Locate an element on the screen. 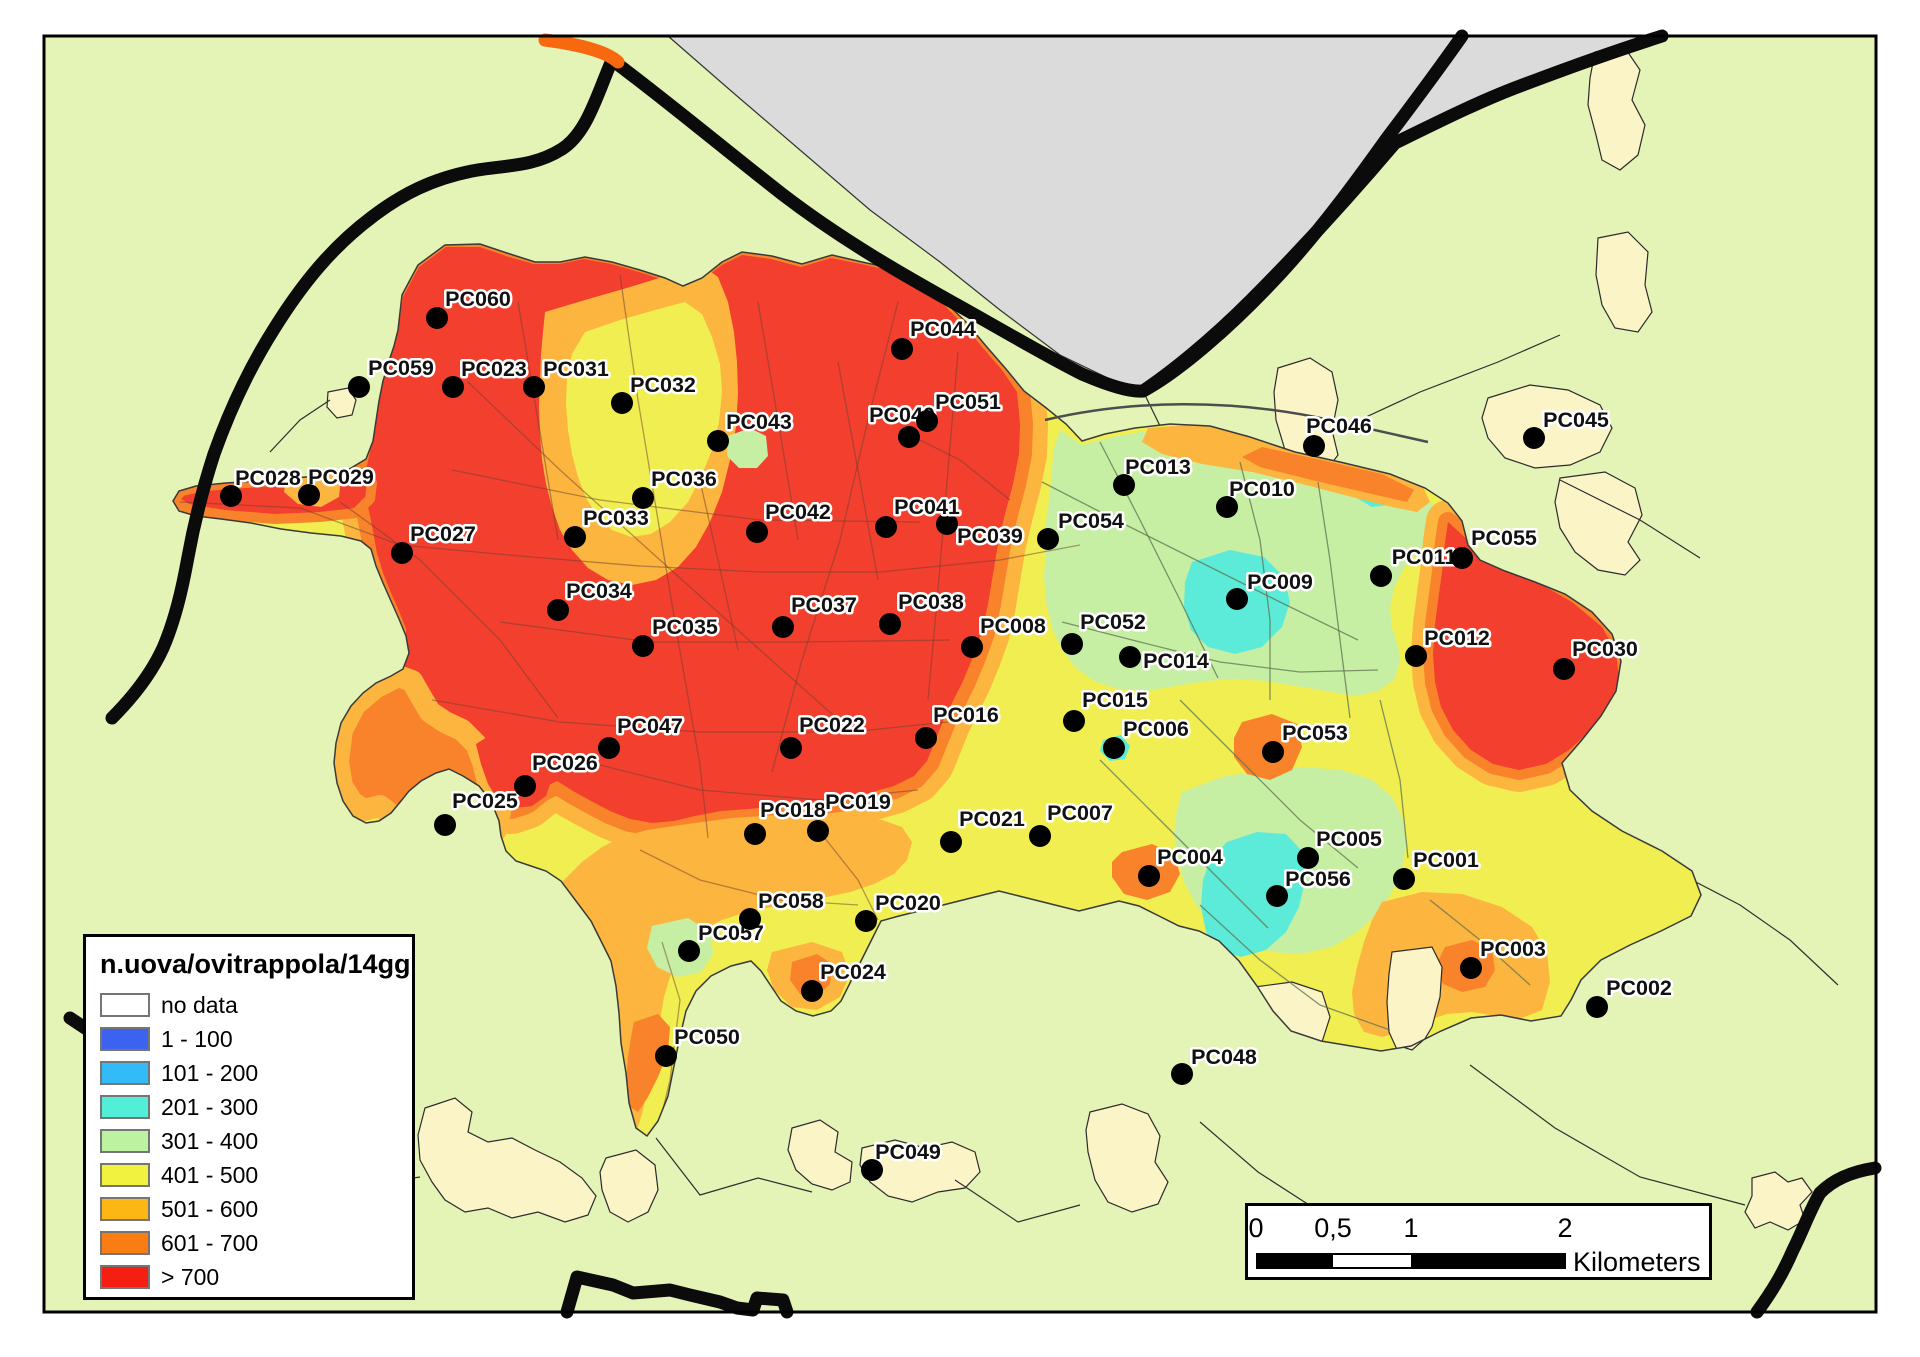 The width and height of the screenshot is (1920, 1357). scale-bar-tick: 0 is located at coordinates (1256, 1228).